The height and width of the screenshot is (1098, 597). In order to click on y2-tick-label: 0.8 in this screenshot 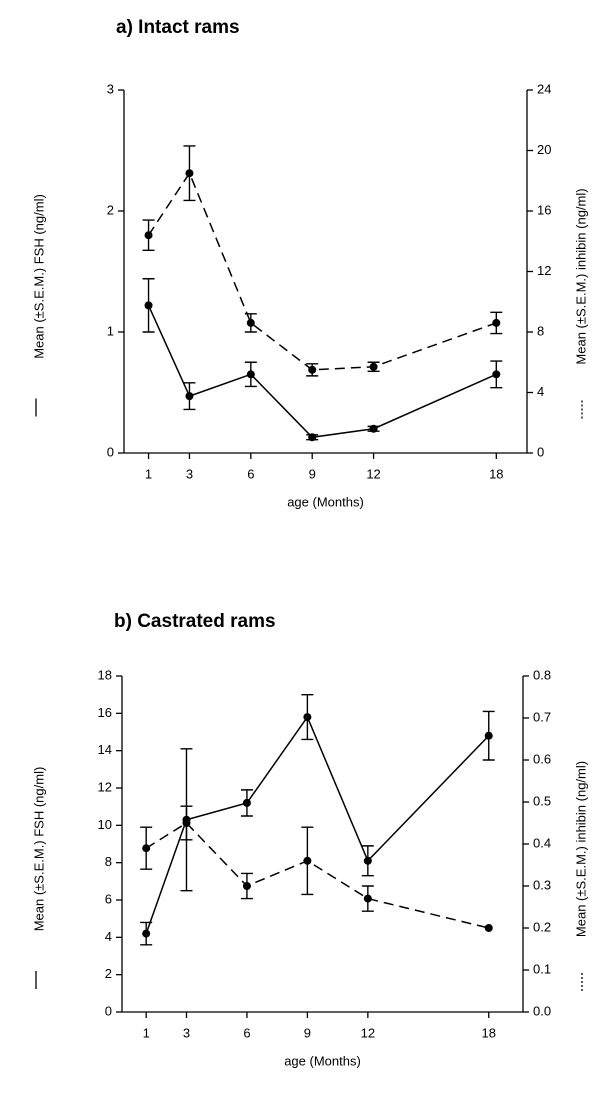, I will do `click(542, 674)`.